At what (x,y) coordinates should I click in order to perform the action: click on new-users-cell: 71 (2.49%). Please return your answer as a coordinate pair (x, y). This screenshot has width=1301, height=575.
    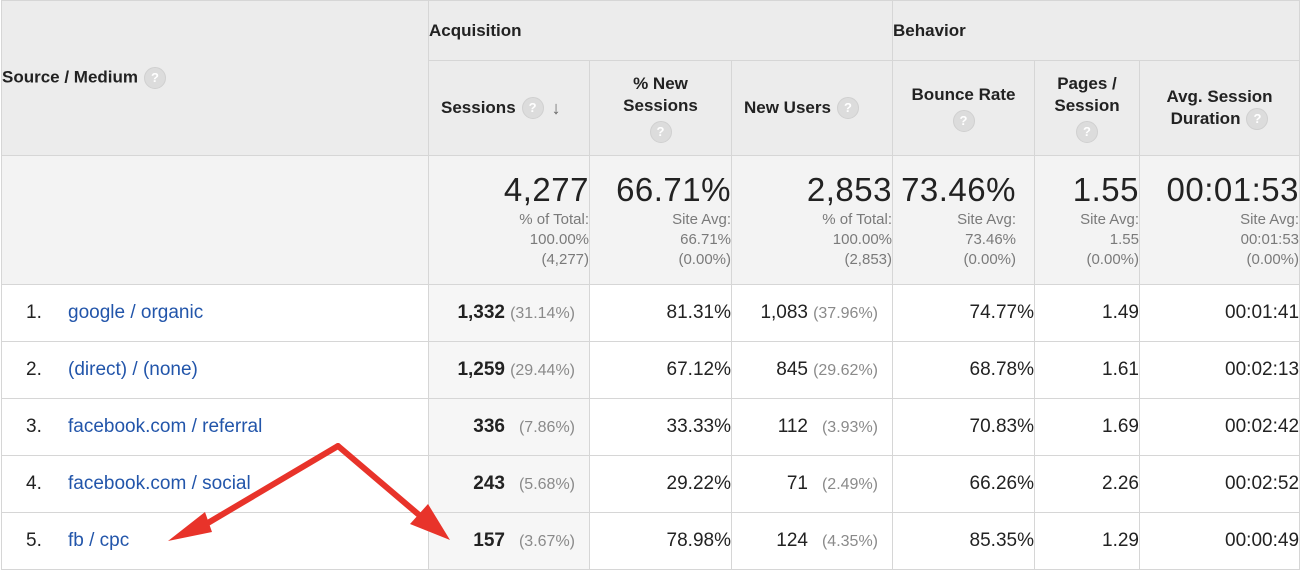
    Looking at the image, I should click on (812, 484).